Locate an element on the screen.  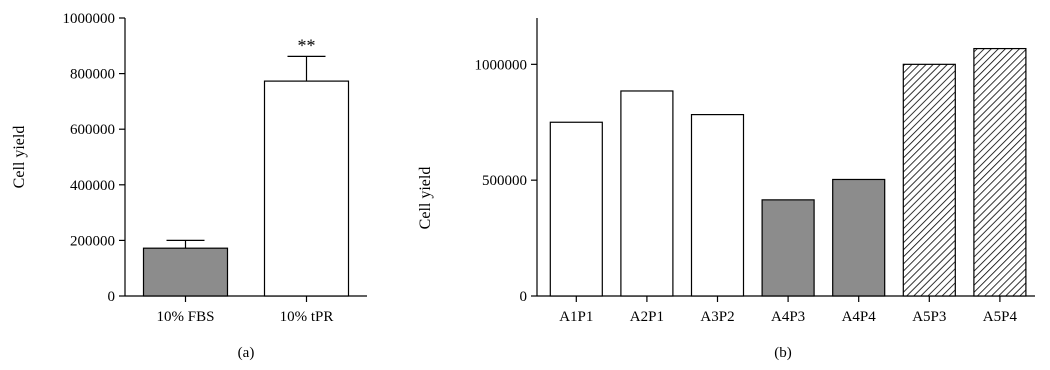
chart-b-panel-label: (b) is located at coordinates (783, 353).